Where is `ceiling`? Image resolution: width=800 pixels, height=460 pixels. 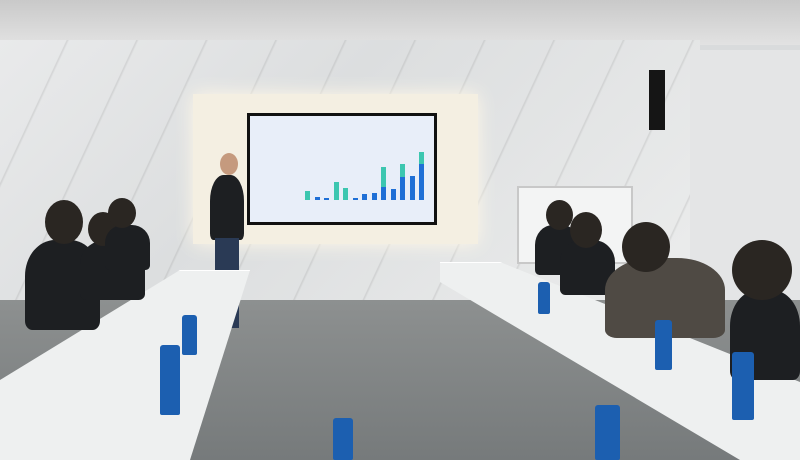
ceiling is located at coordinates (400, 22).